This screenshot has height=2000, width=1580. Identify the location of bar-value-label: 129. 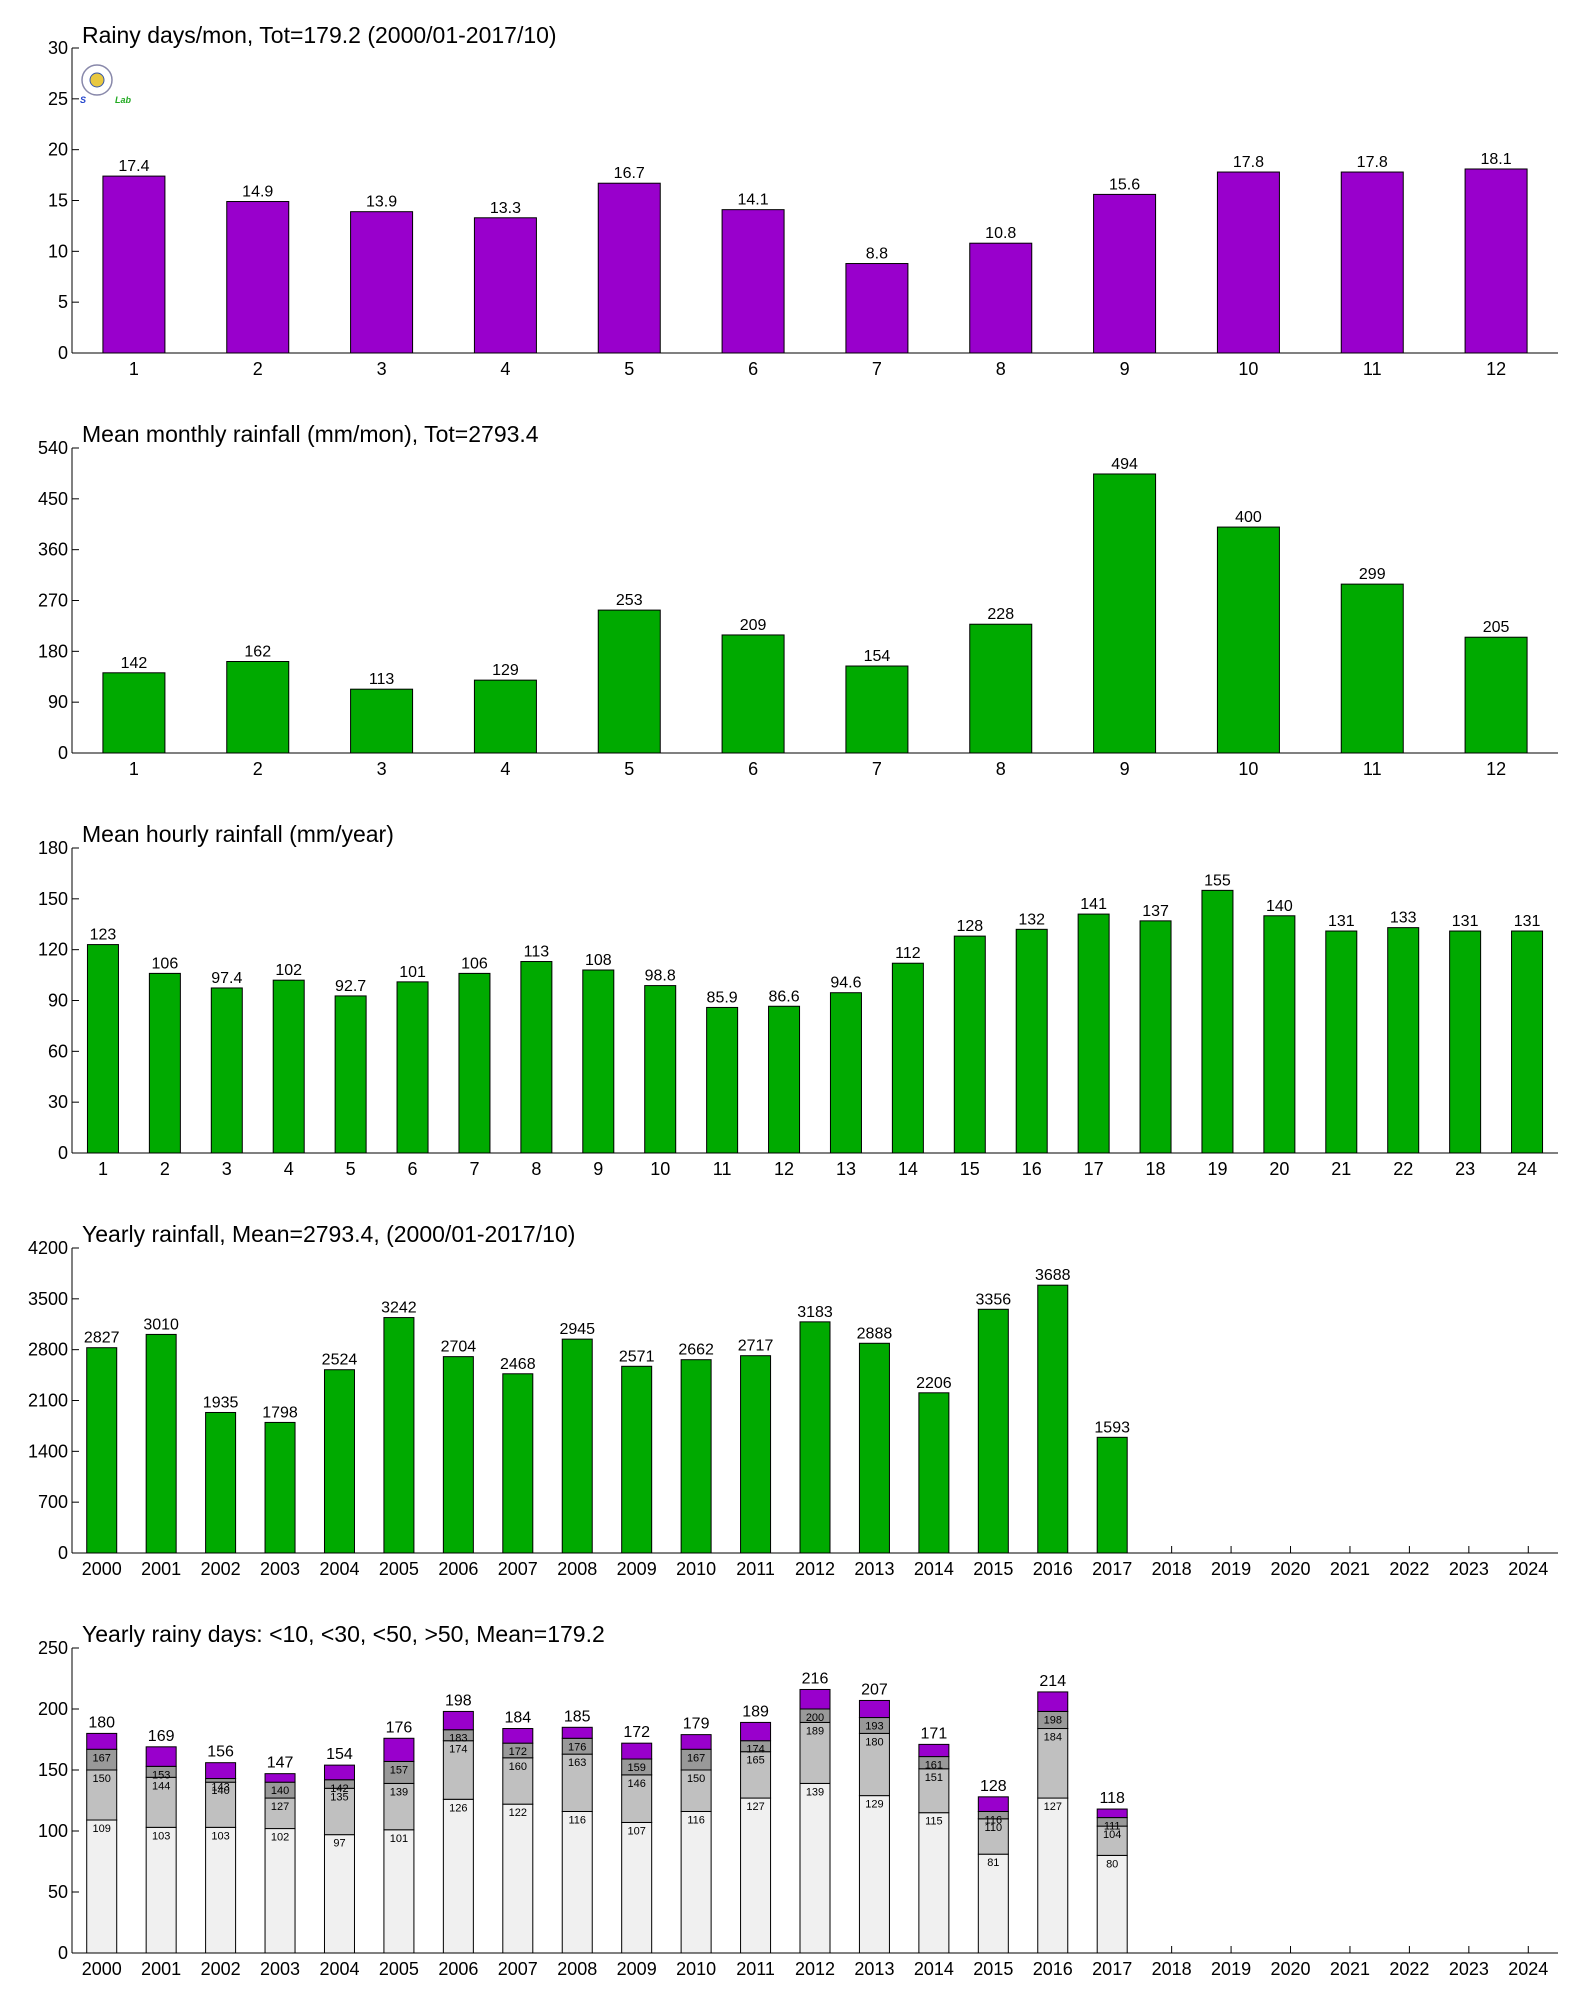
(505, 670).